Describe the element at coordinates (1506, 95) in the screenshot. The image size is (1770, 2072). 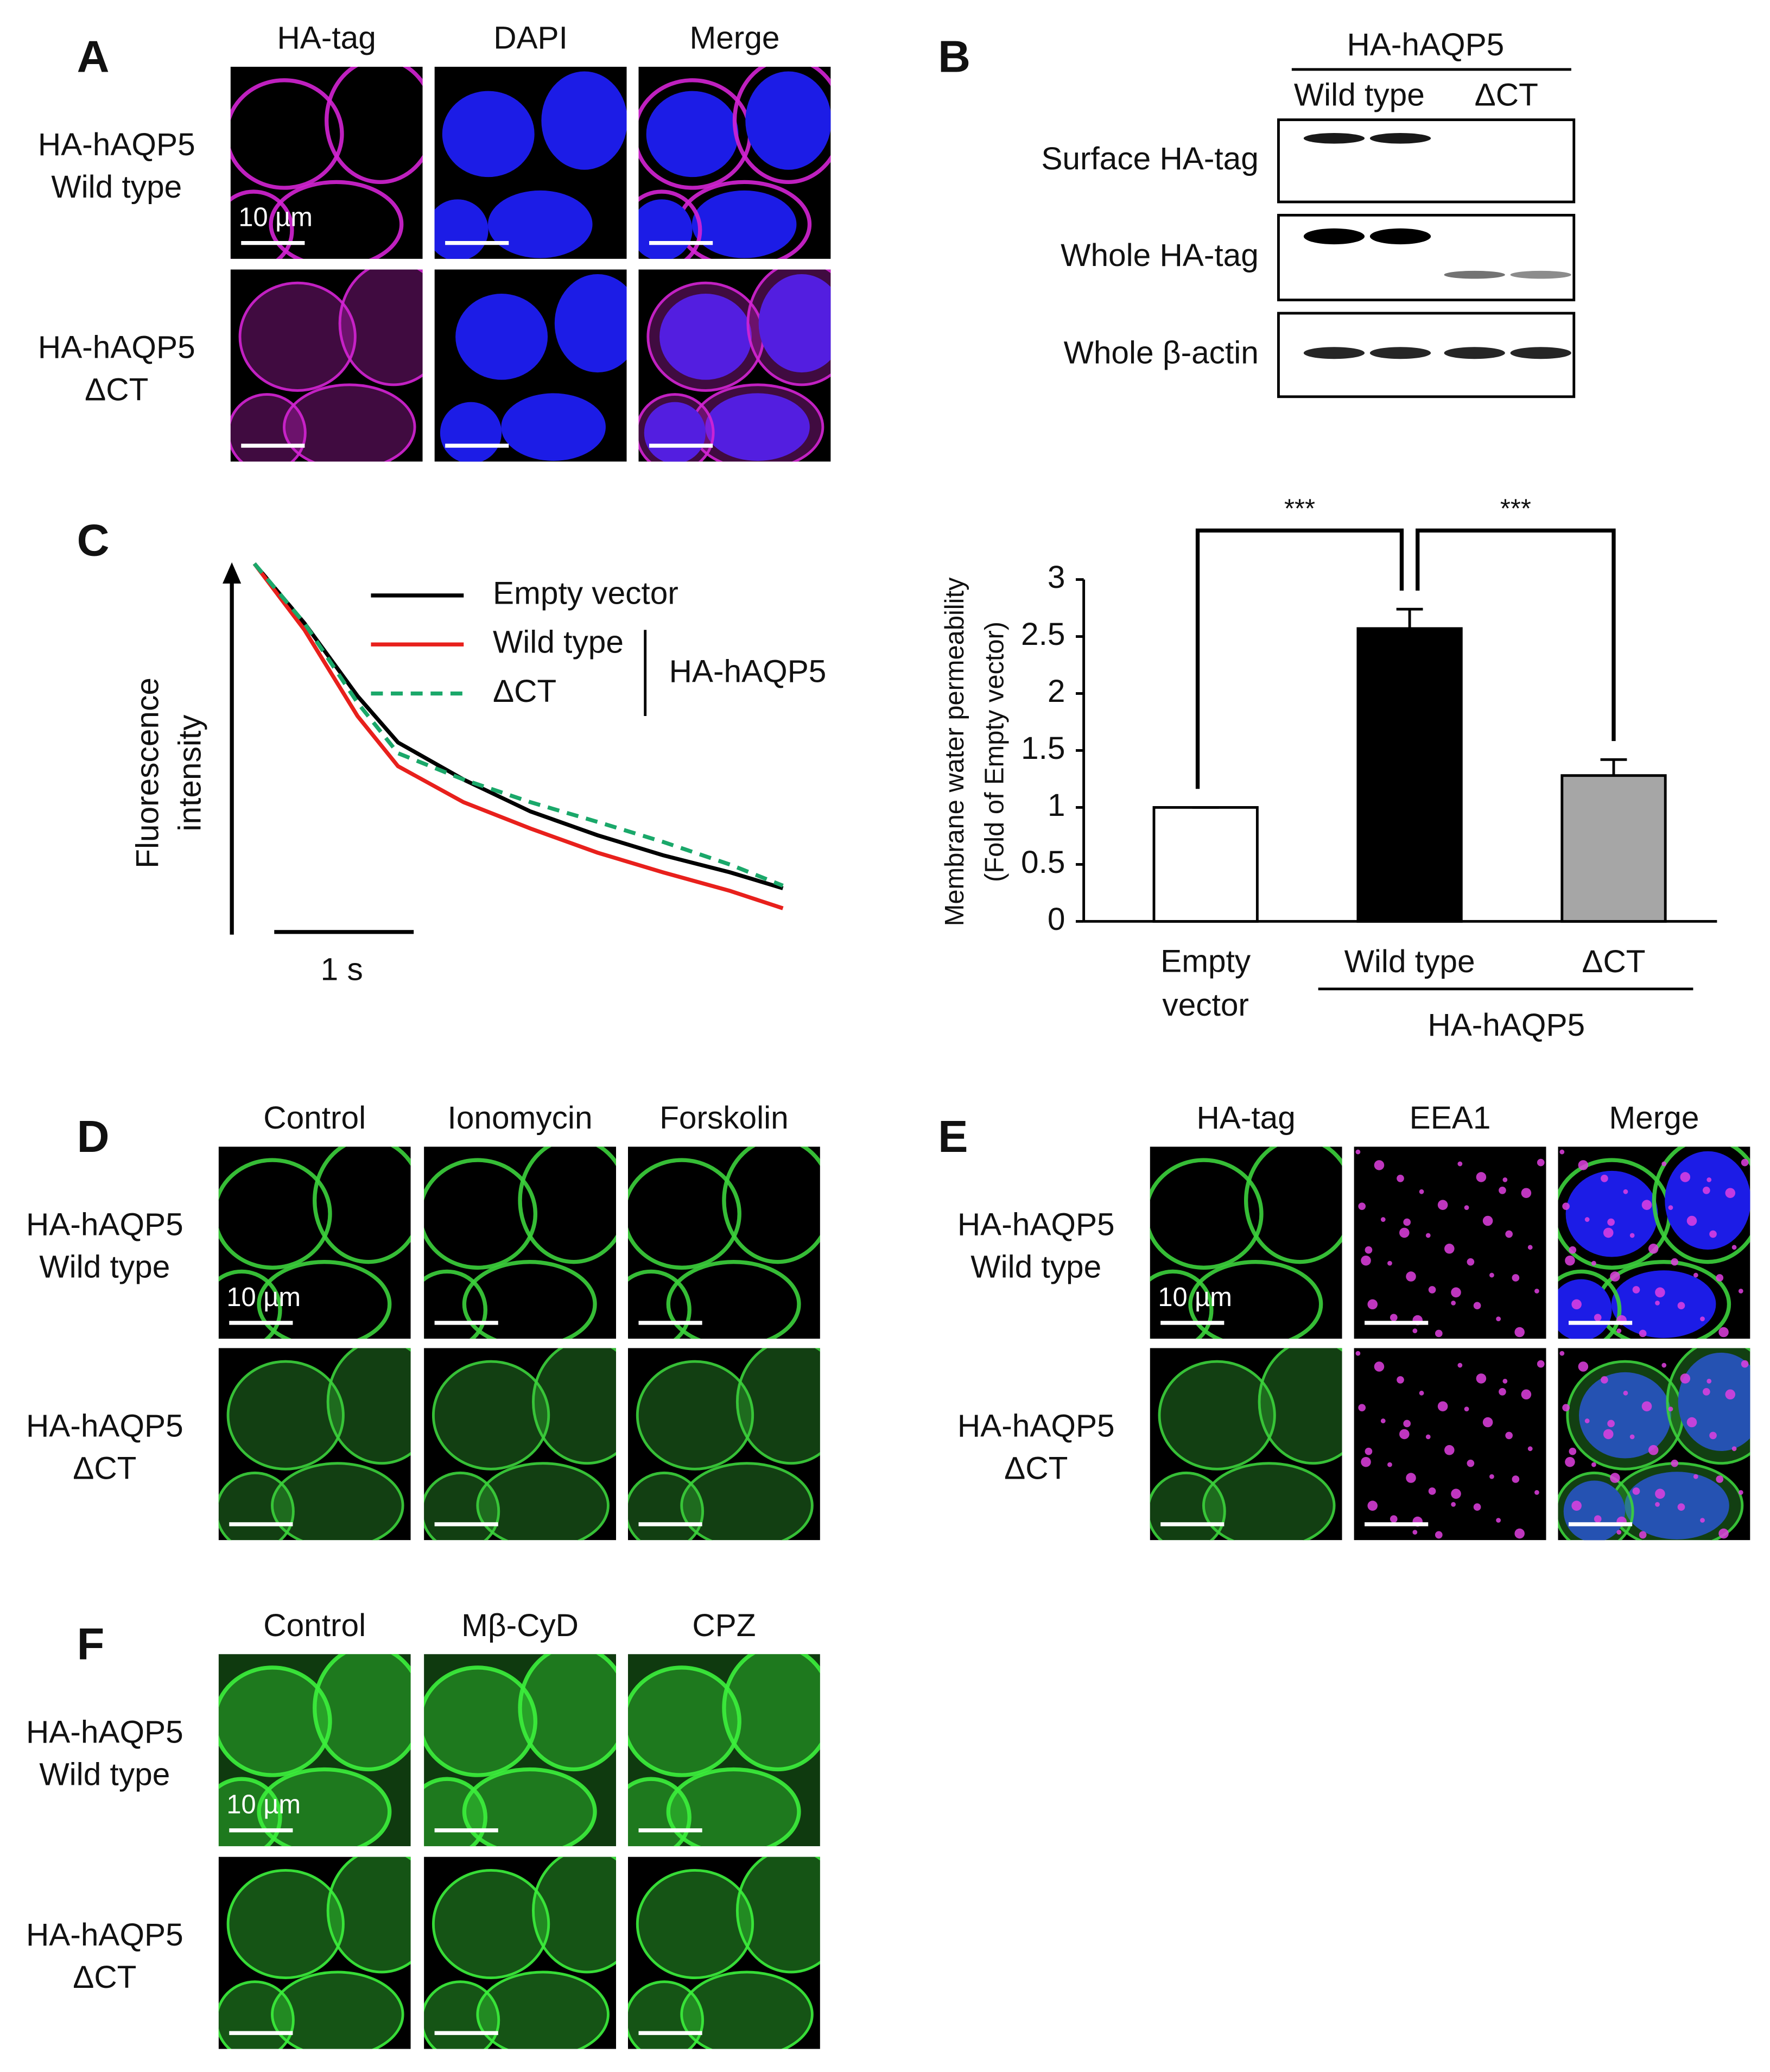
I see `blot-column: ΔCT` at that location.